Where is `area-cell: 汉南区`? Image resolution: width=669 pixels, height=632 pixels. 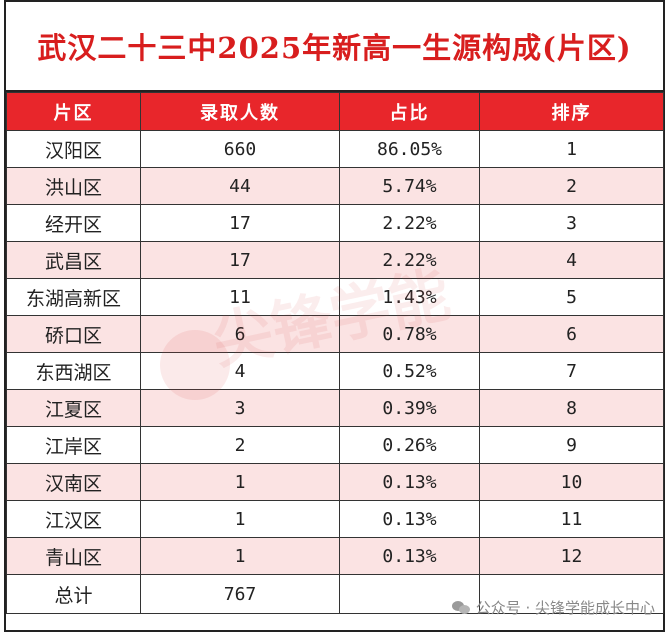
area-cell: 汉南区 is located at coordinates (73, 482).